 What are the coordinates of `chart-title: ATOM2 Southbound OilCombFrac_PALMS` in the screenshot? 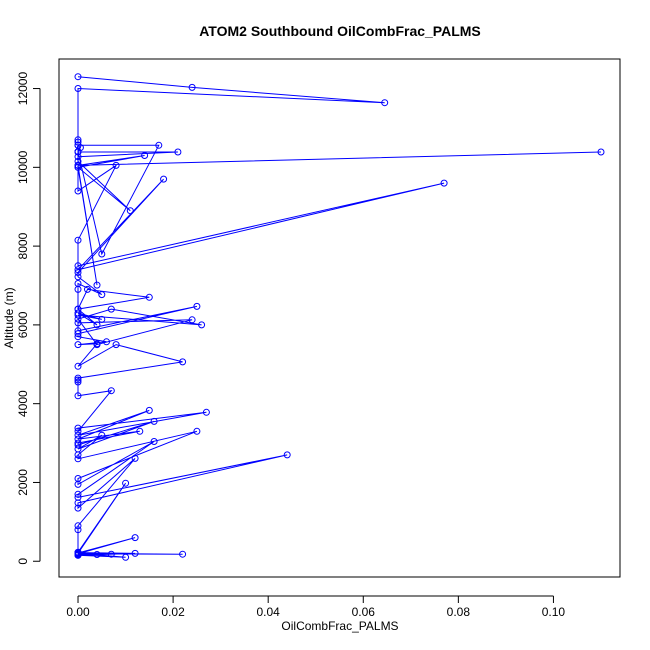 It's located at (340, 31).